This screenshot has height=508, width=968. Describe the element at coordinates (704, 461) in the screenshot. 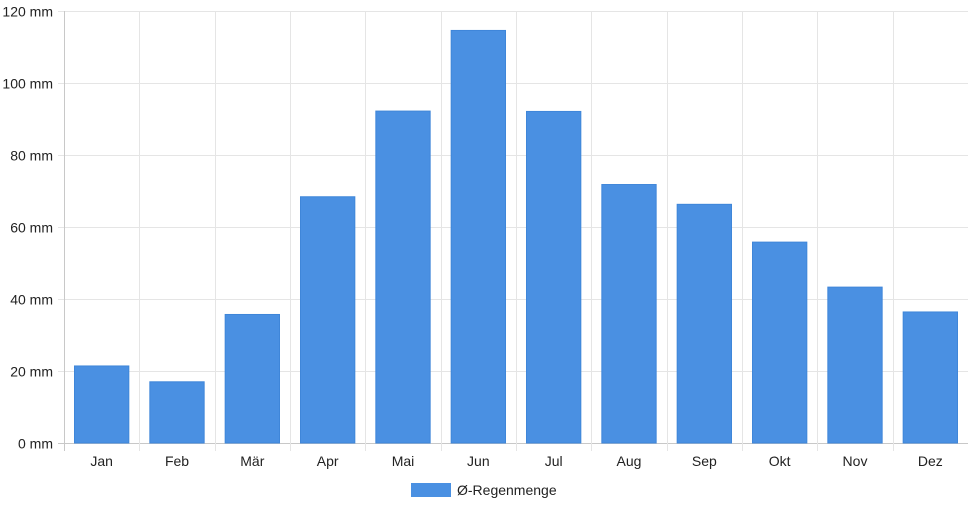

I see `x-tick-label: Sep` at that location.